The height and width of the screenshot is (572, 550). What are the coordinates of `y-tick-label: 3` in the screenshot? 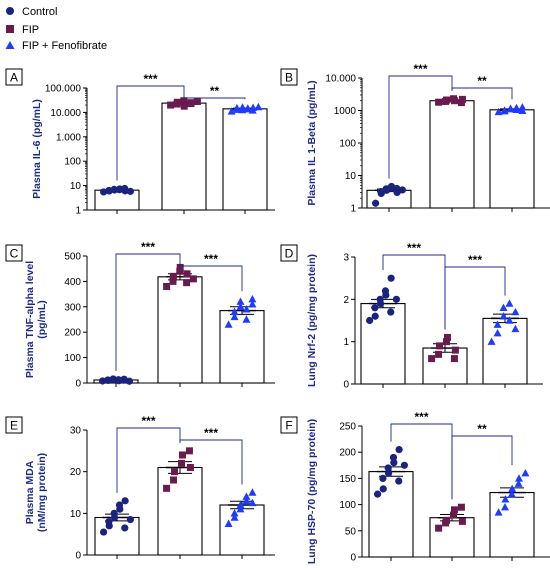 It's located at (346, 258).